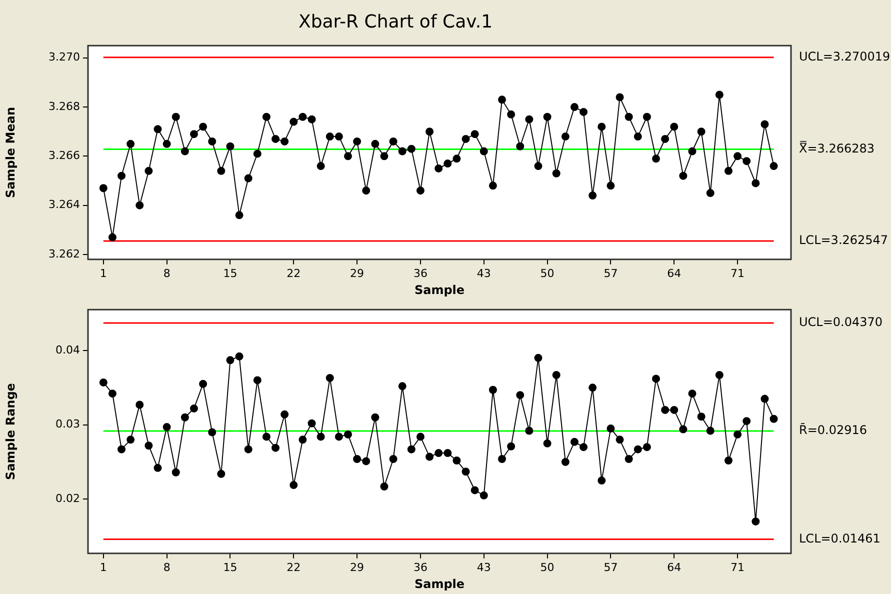 The height and width of the screenshot is (594, 891). I want to click on y-tick-label: 0.02, so click(68, 498).